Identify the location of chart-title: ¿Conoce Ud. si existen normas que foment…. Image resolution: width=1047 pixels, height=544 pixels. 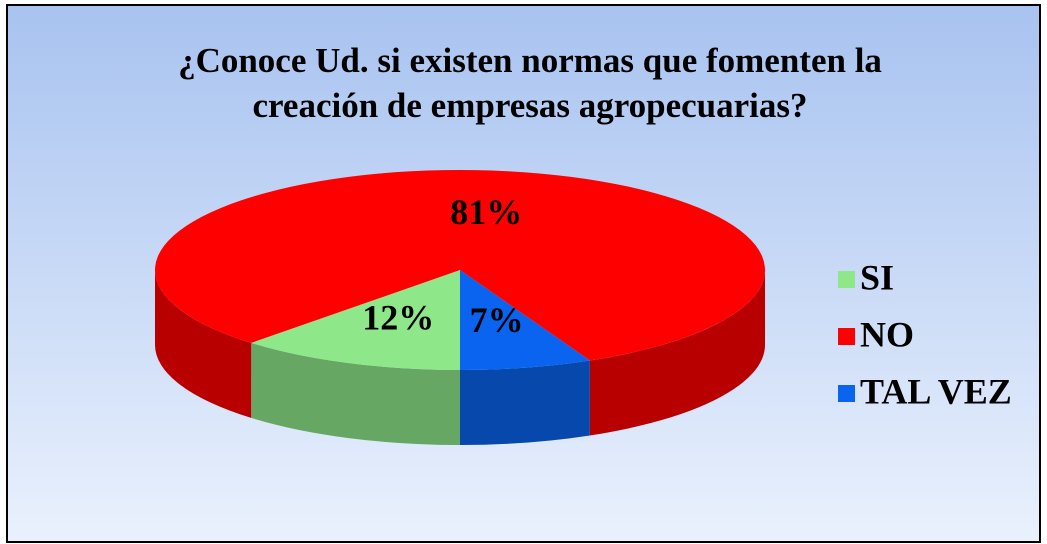
(530, 83).